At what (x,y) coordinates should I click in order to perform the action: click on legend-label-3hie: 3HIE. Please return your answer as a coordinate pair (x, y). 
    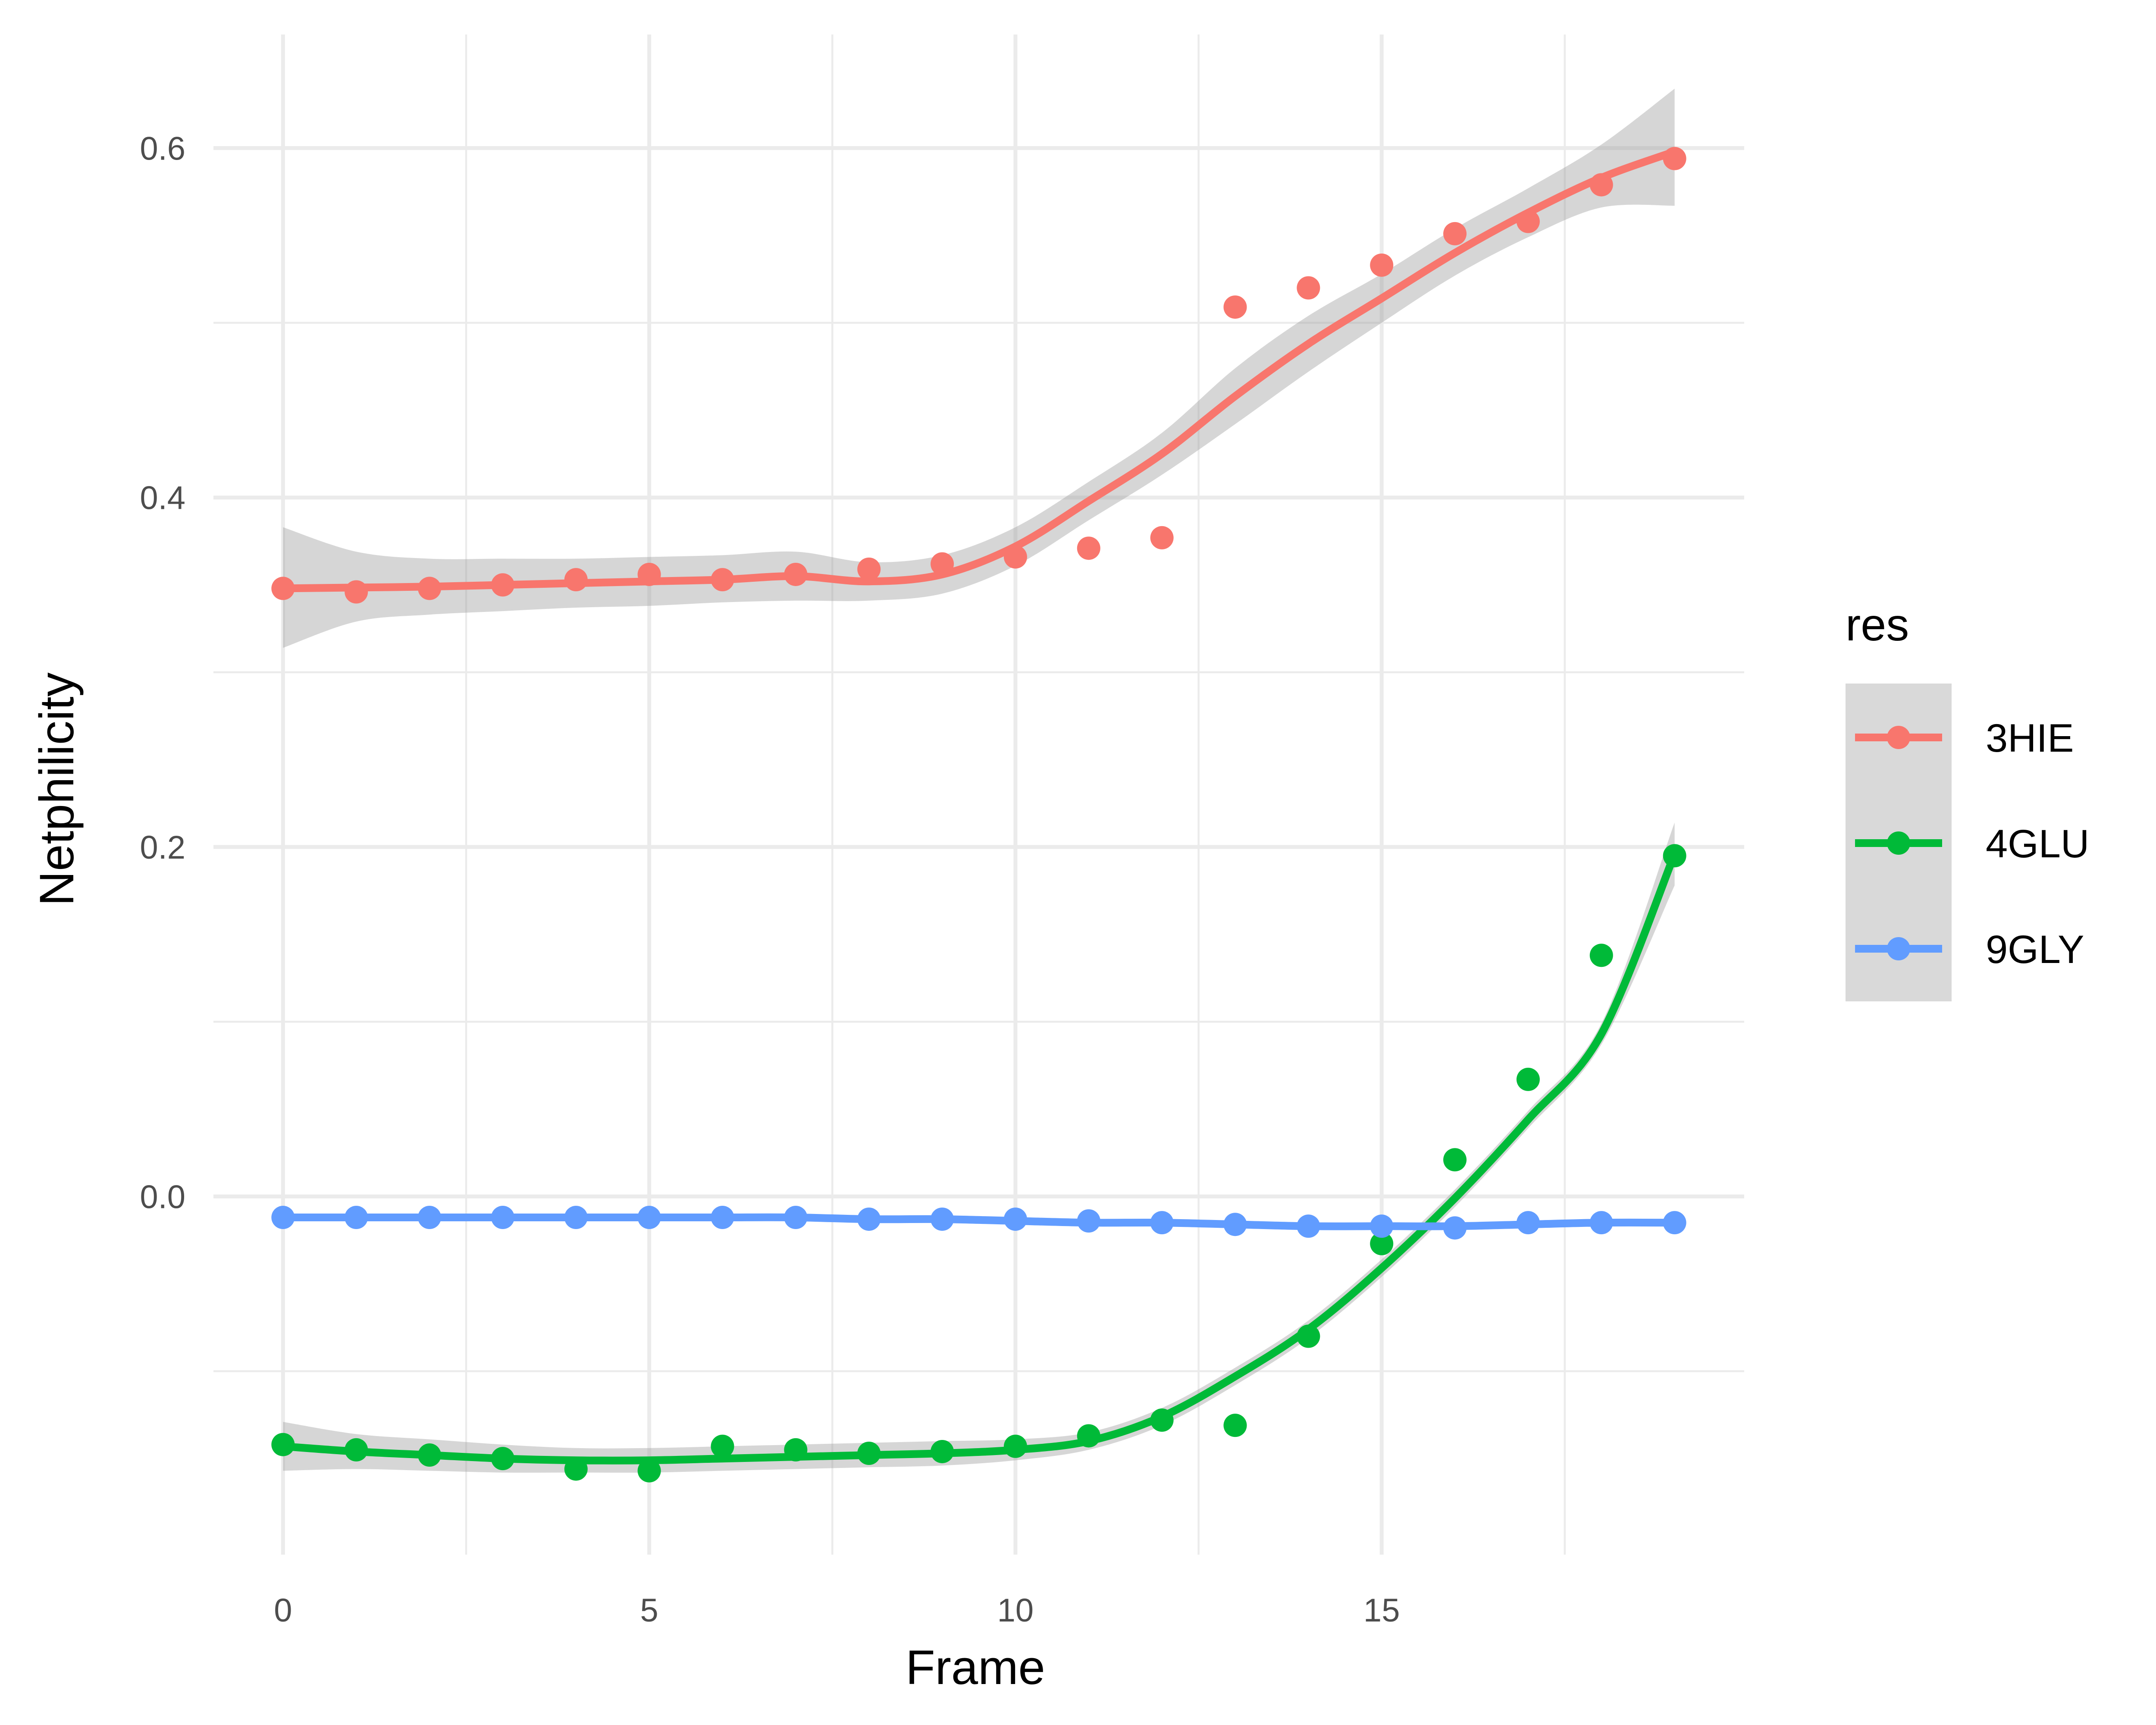
    Looking at the image, I should click on (2030, 738).